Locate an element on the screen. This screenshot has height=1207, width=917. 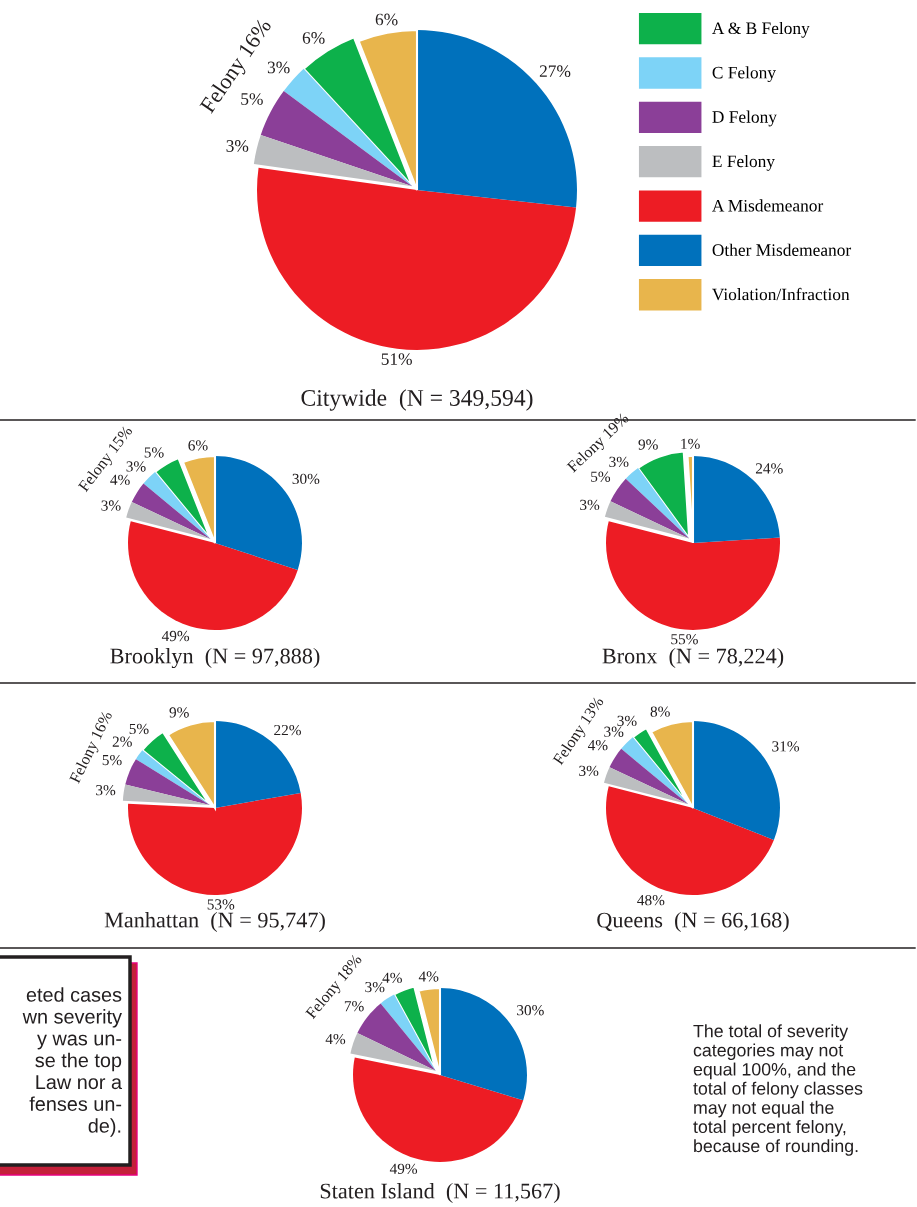
data-label: 27% is located at coordinates (555, 71).